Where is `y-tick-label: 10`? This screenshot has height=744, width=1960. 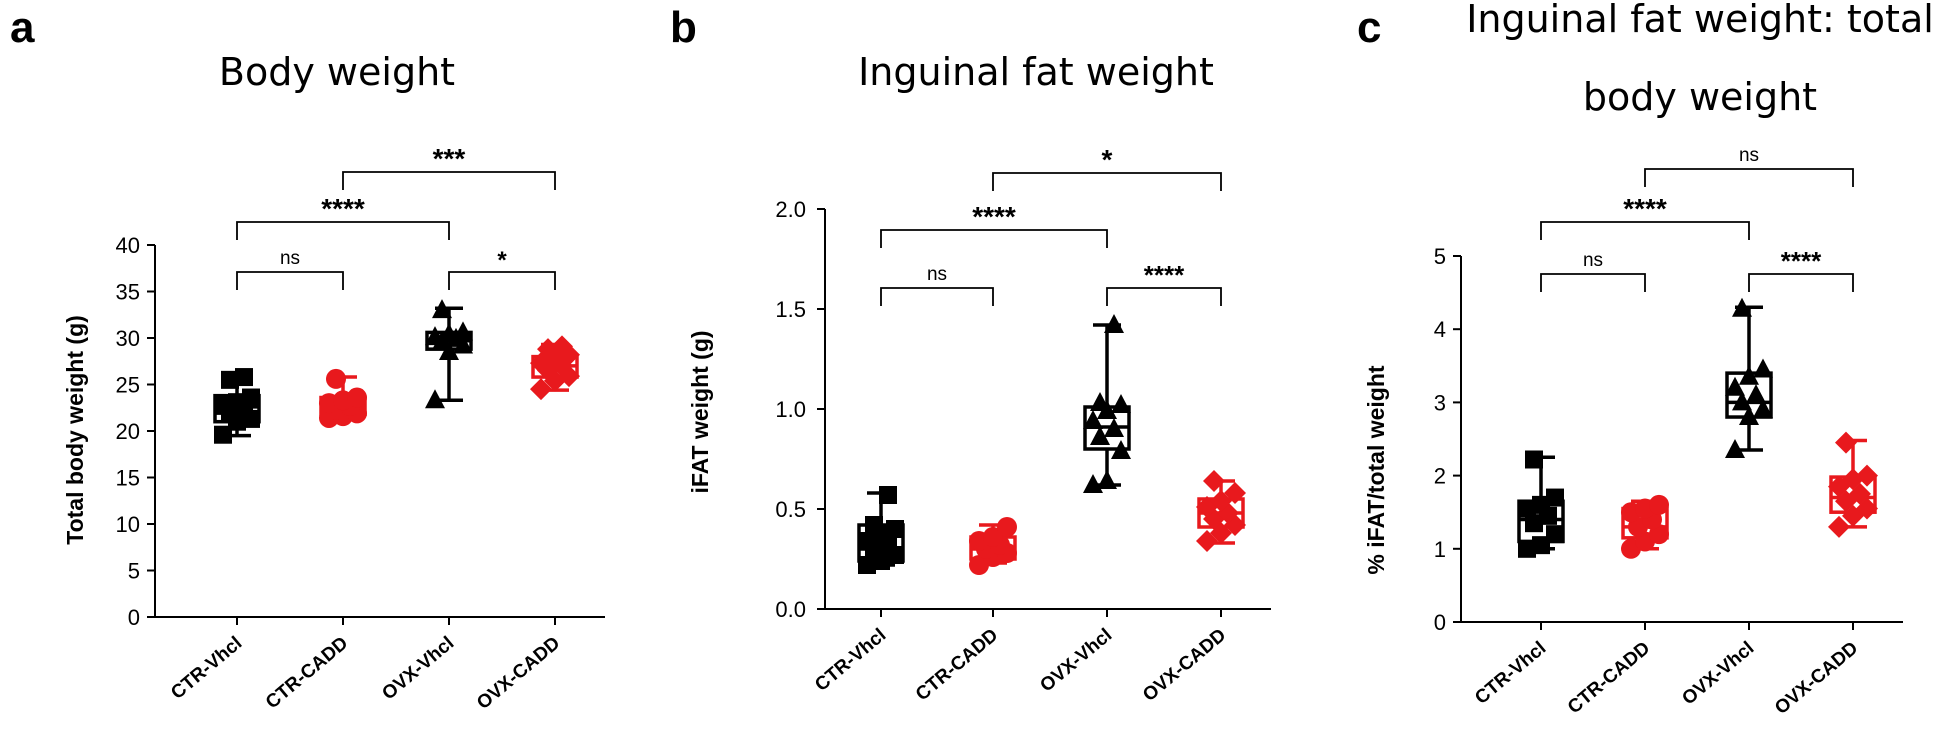 y-tick-label: 10 is located at coordinates (128, 524).